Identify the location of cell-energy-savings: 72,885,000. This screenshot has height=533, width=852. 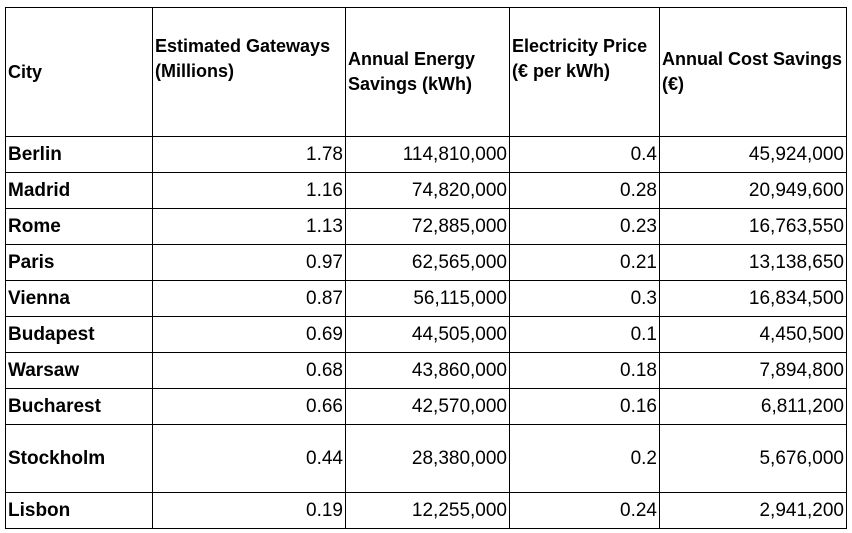
(427, 226).